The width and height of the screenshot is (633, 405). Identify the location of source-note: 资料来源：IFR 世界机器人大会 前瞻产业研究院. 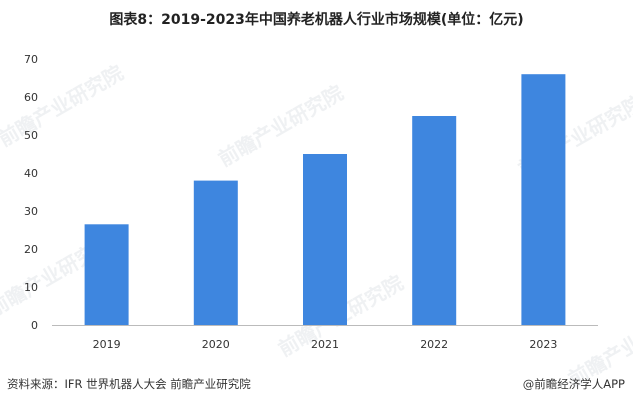
(129, 384).